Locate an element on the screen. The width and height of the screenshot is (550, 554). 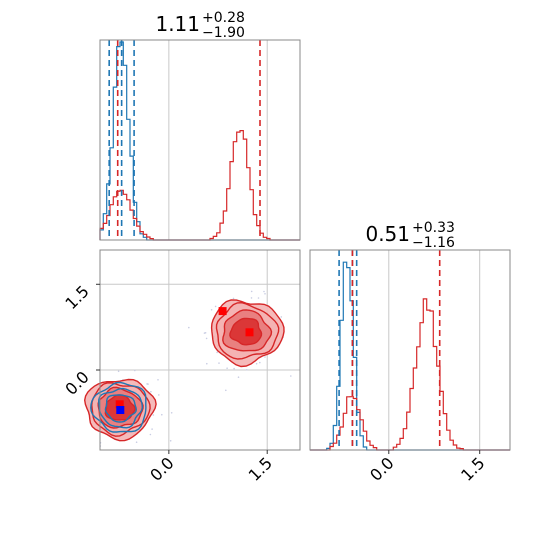
diag-panel-frame is located at coordinates (410, 350).